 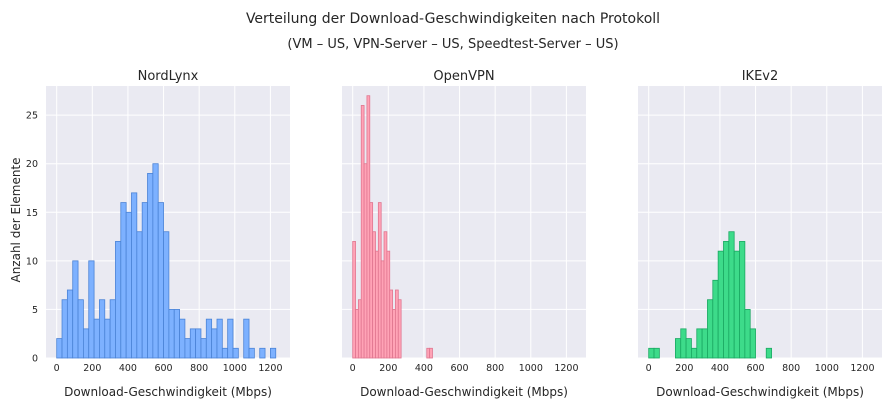 What do you see at coordinates (760, 392) in the screenshot?
I see `x-axis-label-ikev2: Download-Geschwindigkeit (Mbps)` at bounding box center [760, 392].